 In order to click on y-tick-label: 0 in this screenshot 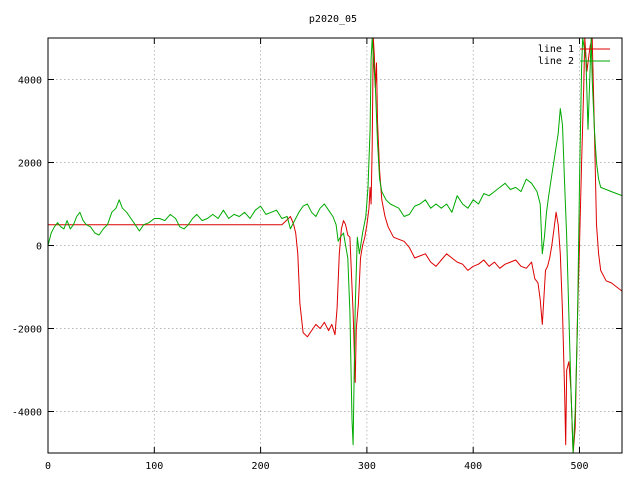, I will do `click(39, 247)`.